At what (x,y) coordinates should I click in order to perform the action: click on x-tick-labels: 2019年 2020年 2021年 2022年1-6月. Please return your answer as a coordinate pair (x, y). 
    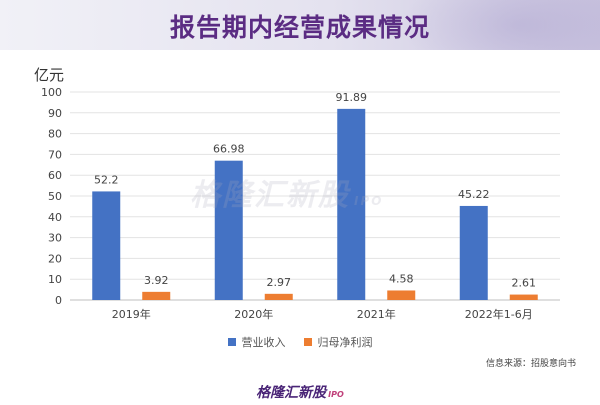
    Looking at the image, I should click on (322, 314).